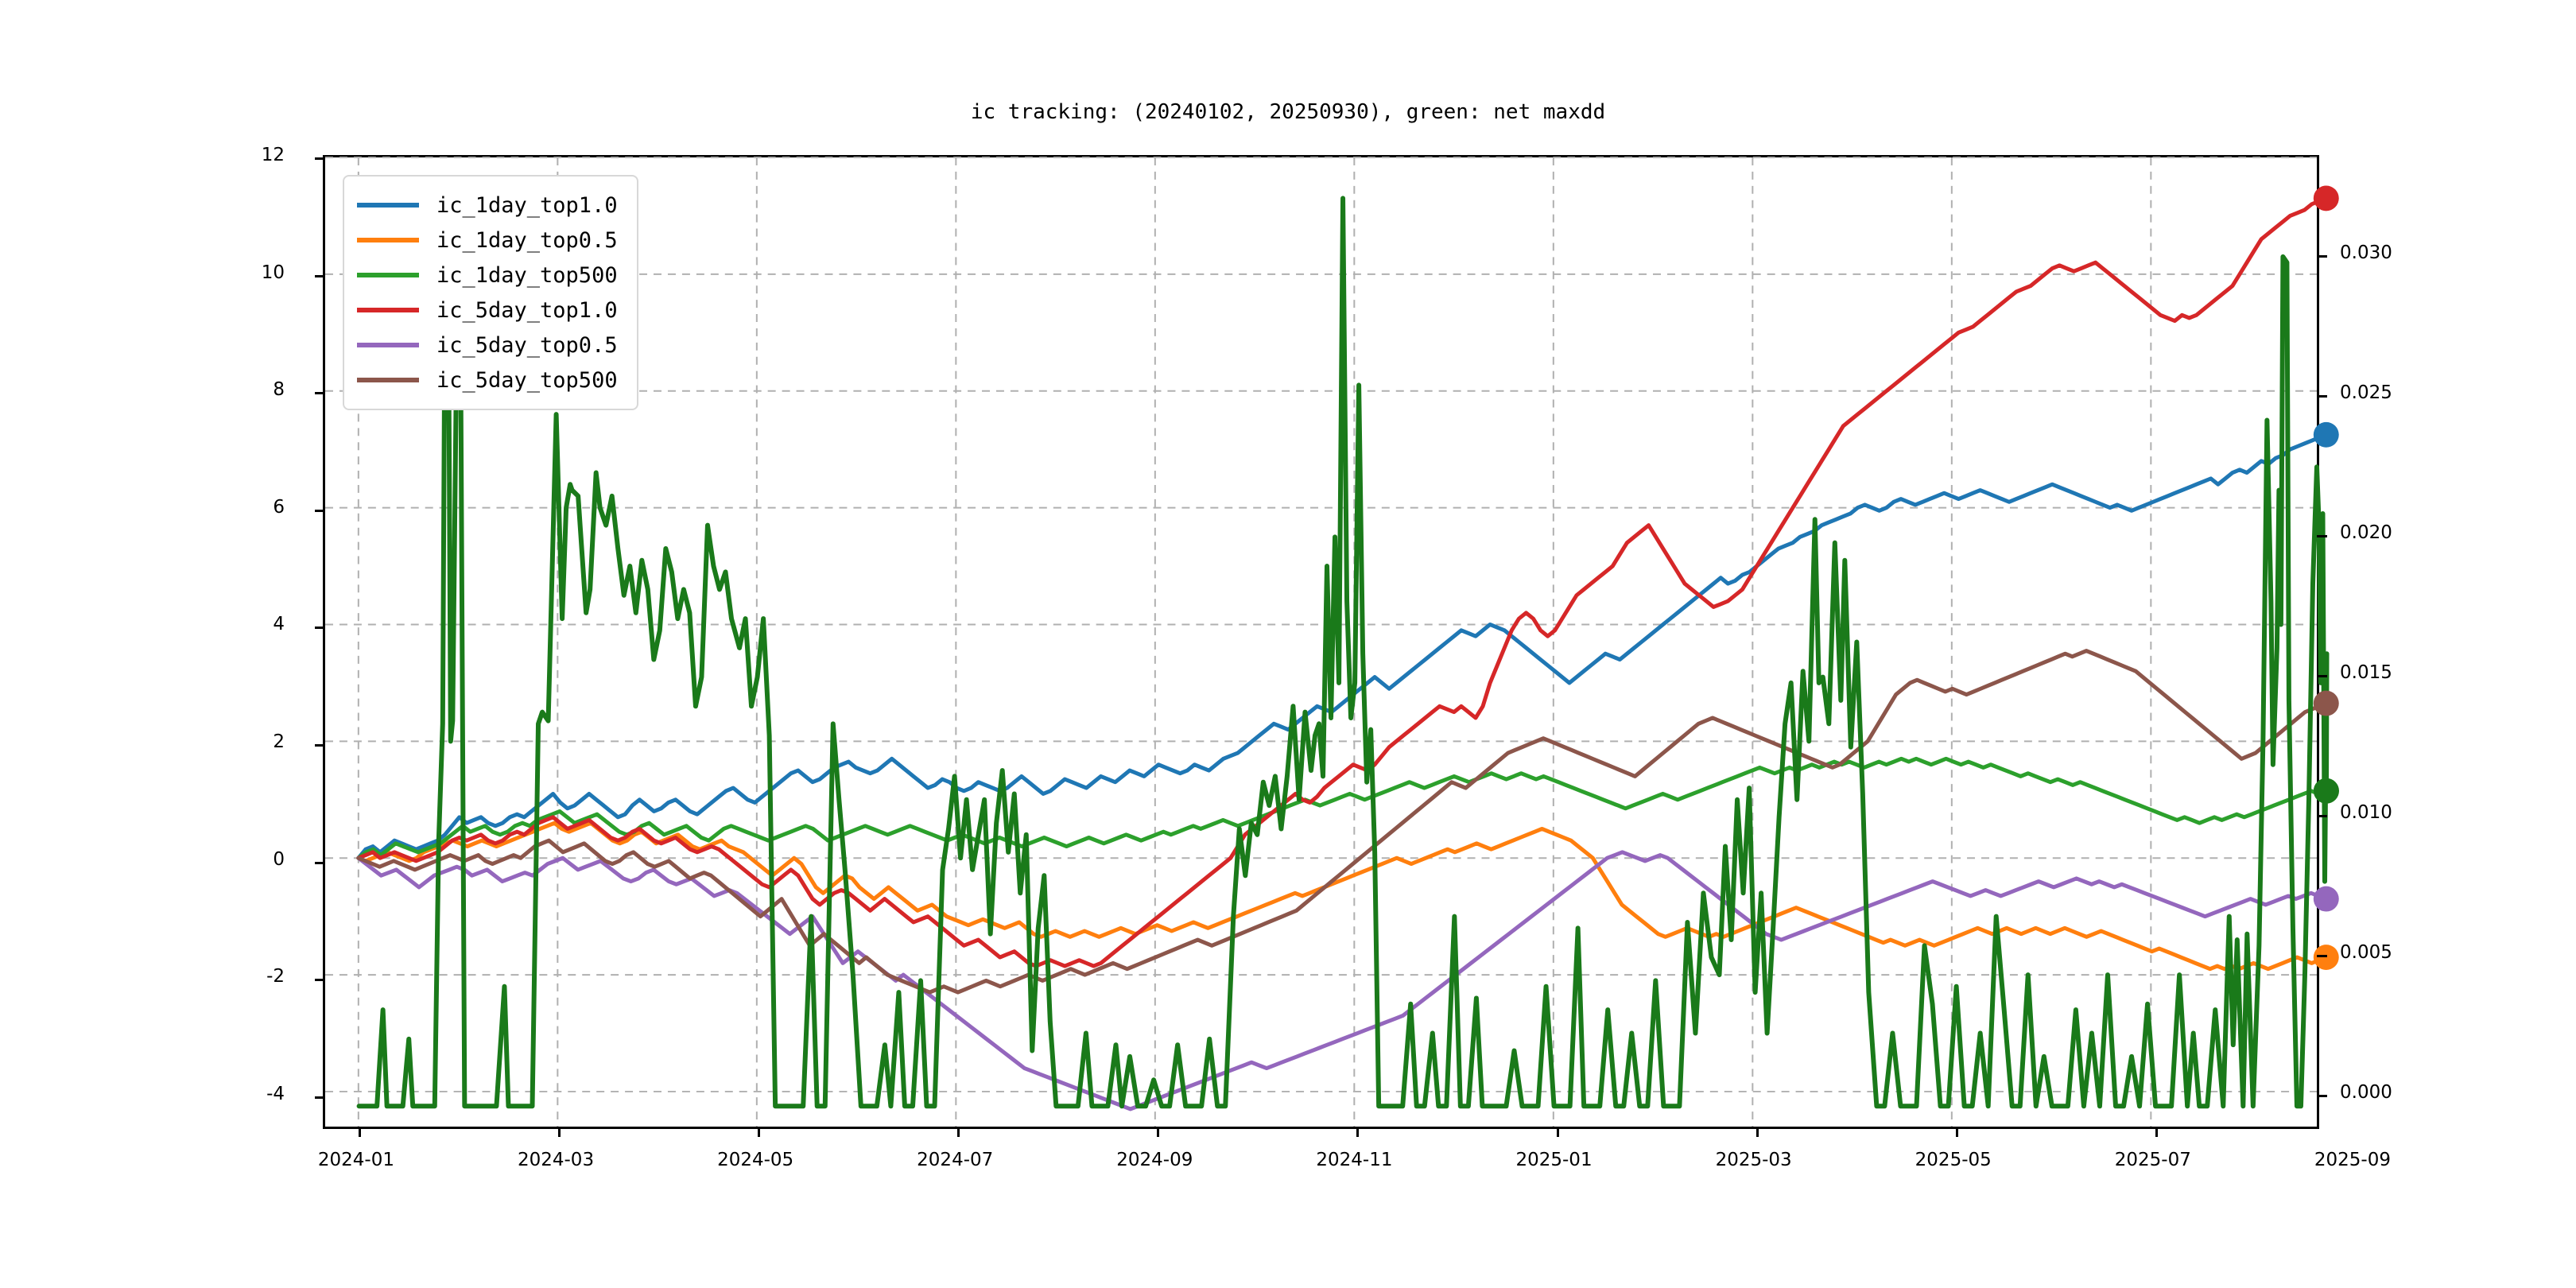 Image resolution: width=2576 pixels, height=1288 pixels. I want to click on y-axis-right-tick-label: 0.020, so click(2366, 533).